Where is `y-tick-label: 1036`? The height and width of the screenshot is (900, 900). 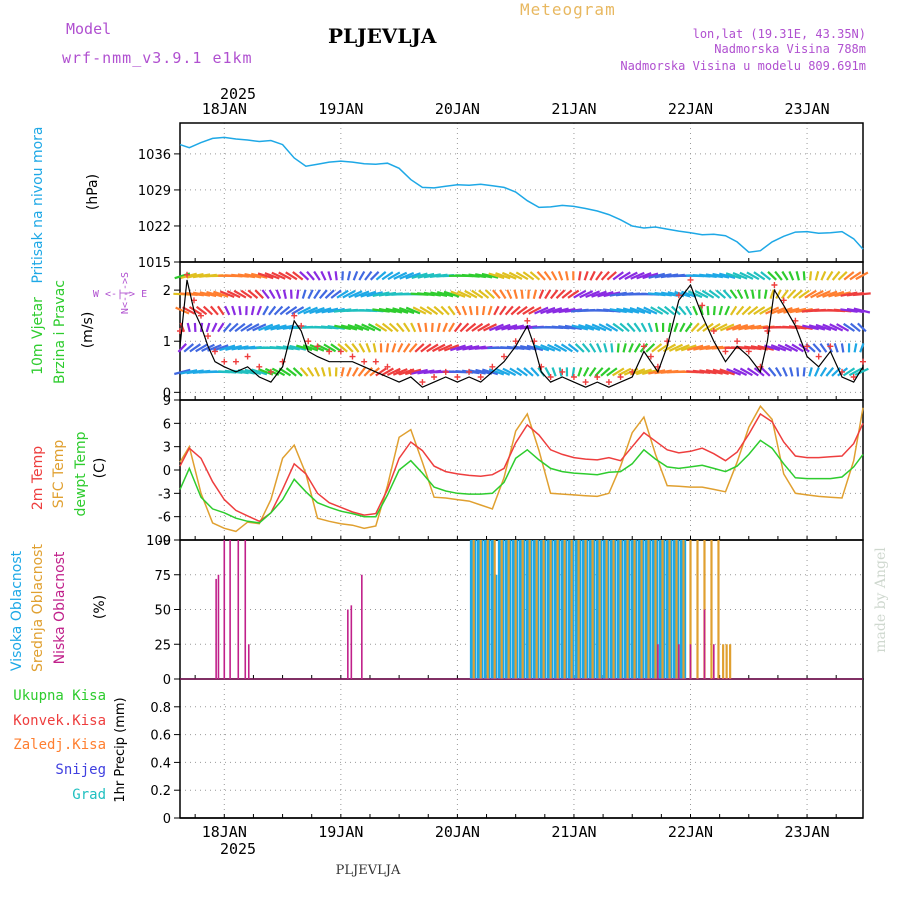 y-tick-label: 1036 is located at coordinates (154, 155).